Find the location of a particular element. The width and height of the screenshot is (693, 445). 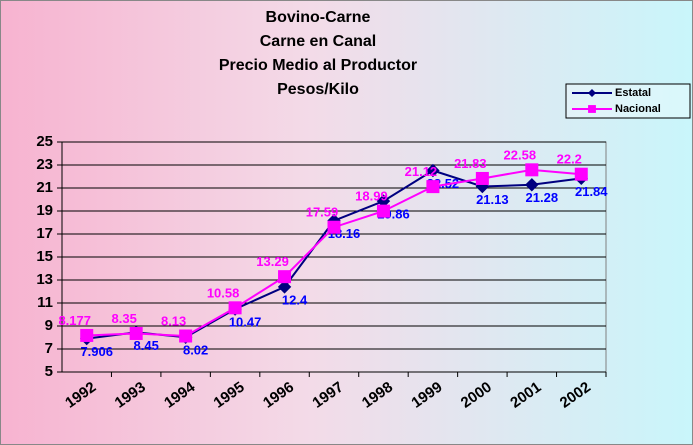

y-tick-label: 15 is located at coordinates (44, 256).